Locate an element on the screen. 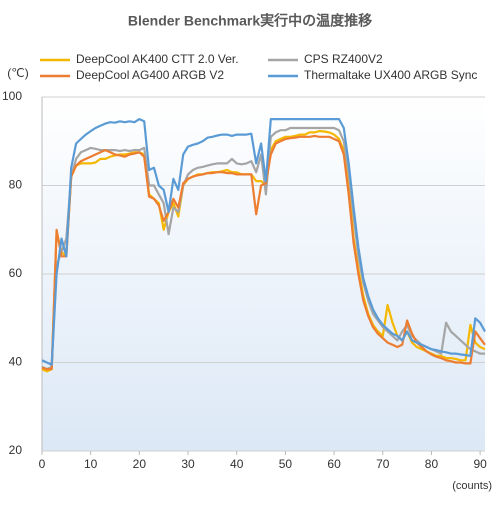  x-tick-label: 0 is located at coordinates (42, 464).